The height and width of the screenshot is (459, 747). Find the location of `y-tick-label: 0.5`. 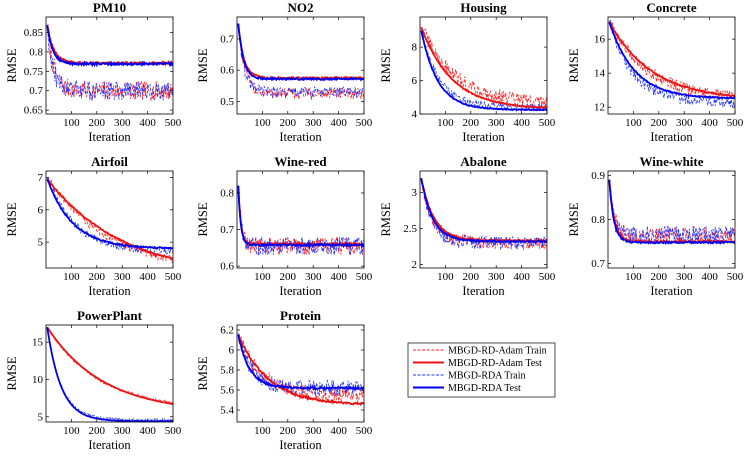

y-tick-label: 0.5 is located at coordinates (227, 102).